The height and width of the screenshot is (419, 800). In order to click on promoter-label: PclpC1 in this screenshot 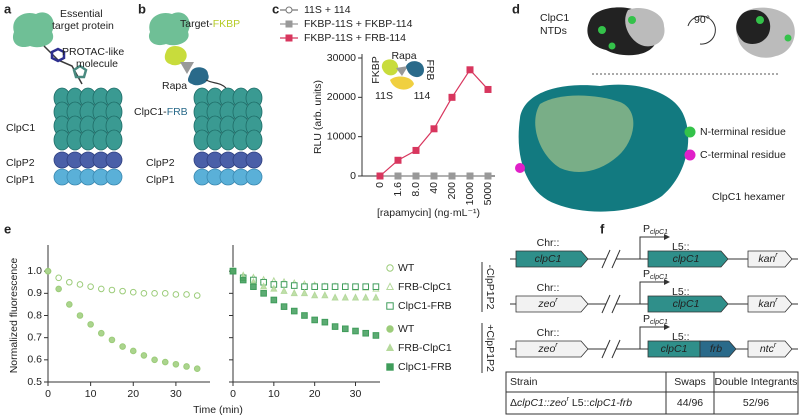, I will do `click(655, 319)`.